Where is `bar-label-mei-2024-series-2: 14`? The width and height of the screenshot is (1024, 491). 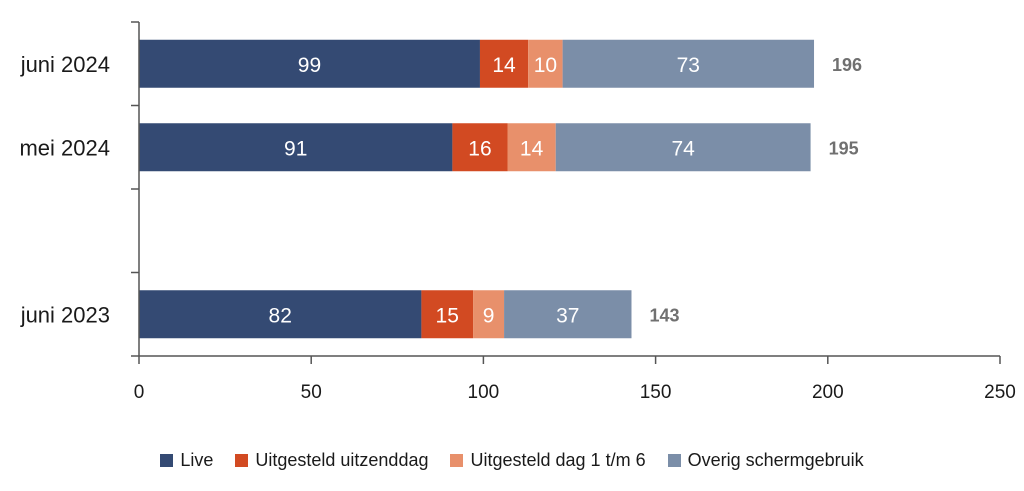 bar-label-mei-2024-series-2: 14 is located at coordinates (532, 148).